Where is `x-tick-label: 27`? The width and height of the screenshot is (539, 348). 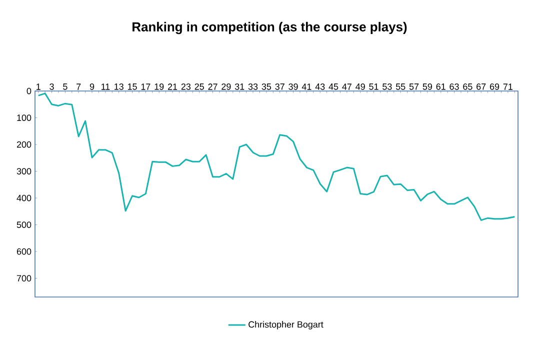 x-tick-label: 27 is located at coordinates (213, 87).